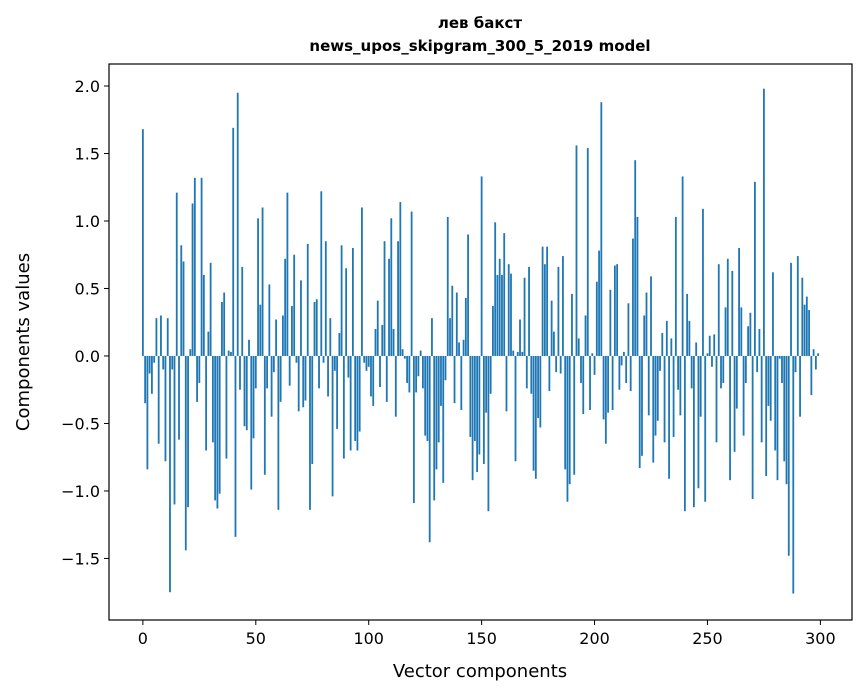 This screenshot has height=700, width=867. I want to click on x-tick-label: 300, so click(820, 638).